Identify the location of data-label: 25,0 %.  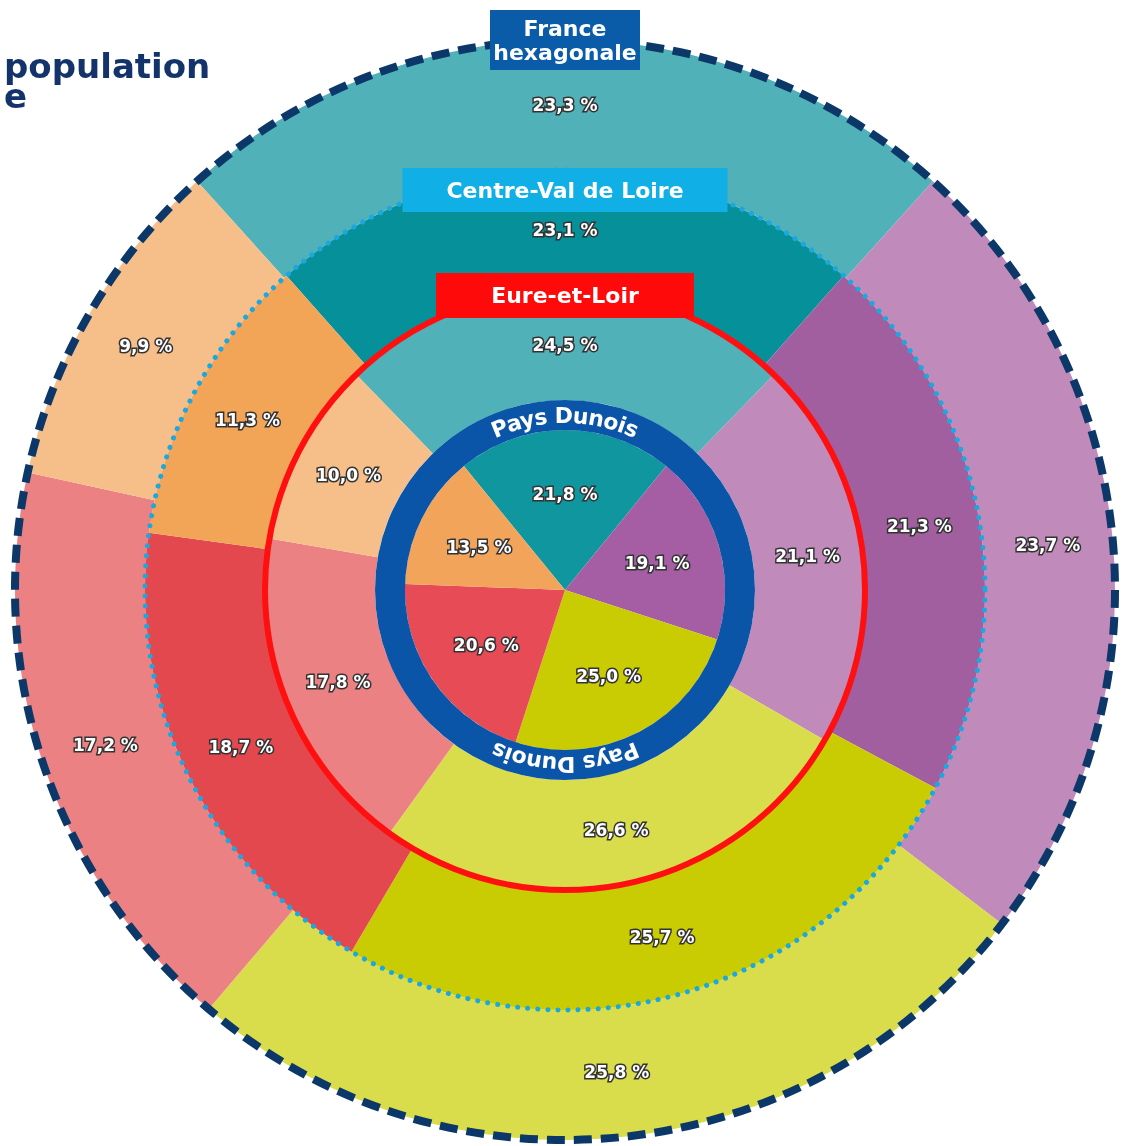
(609, 675).